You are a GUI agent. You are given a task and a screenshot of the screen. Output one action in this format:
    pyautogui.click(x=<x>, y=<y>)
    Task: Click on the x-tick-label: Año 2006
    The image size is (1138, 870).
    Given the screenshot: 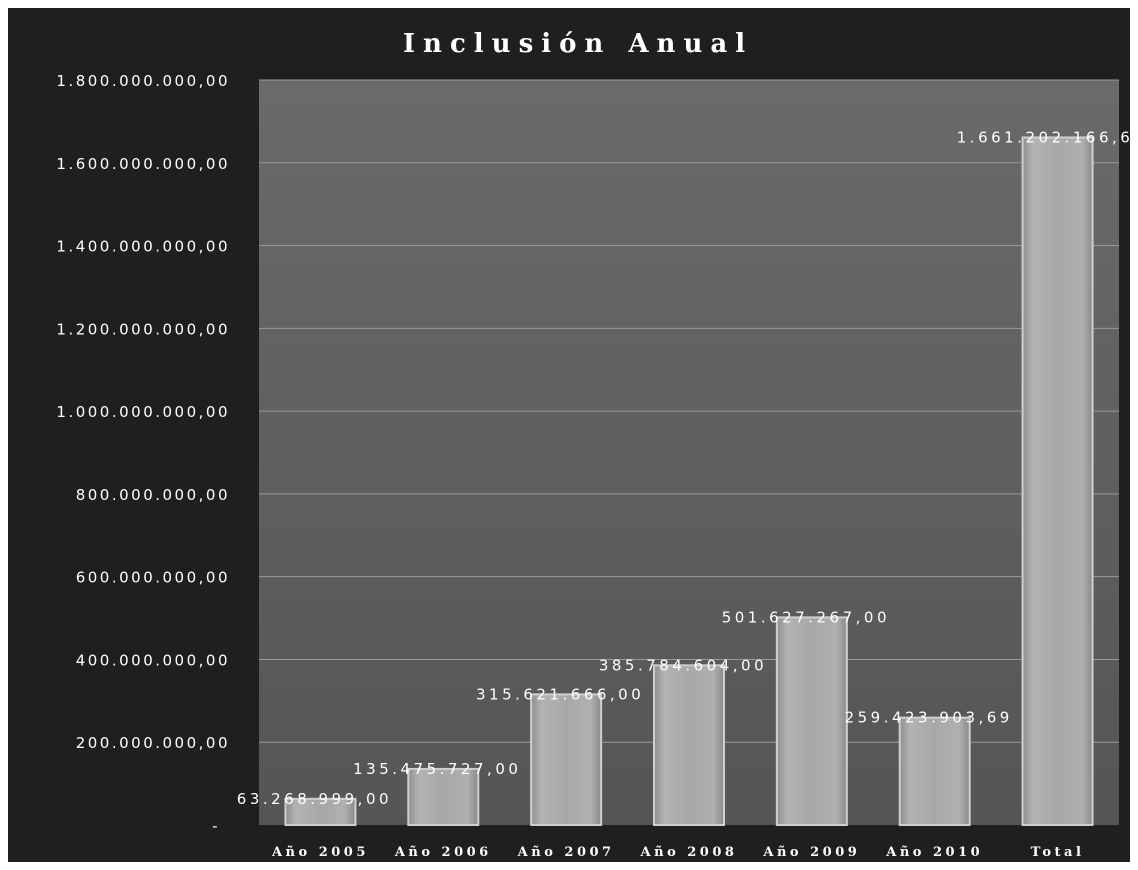 What is the action you would take?
    pyautogui.click(x=443, y=852)
    